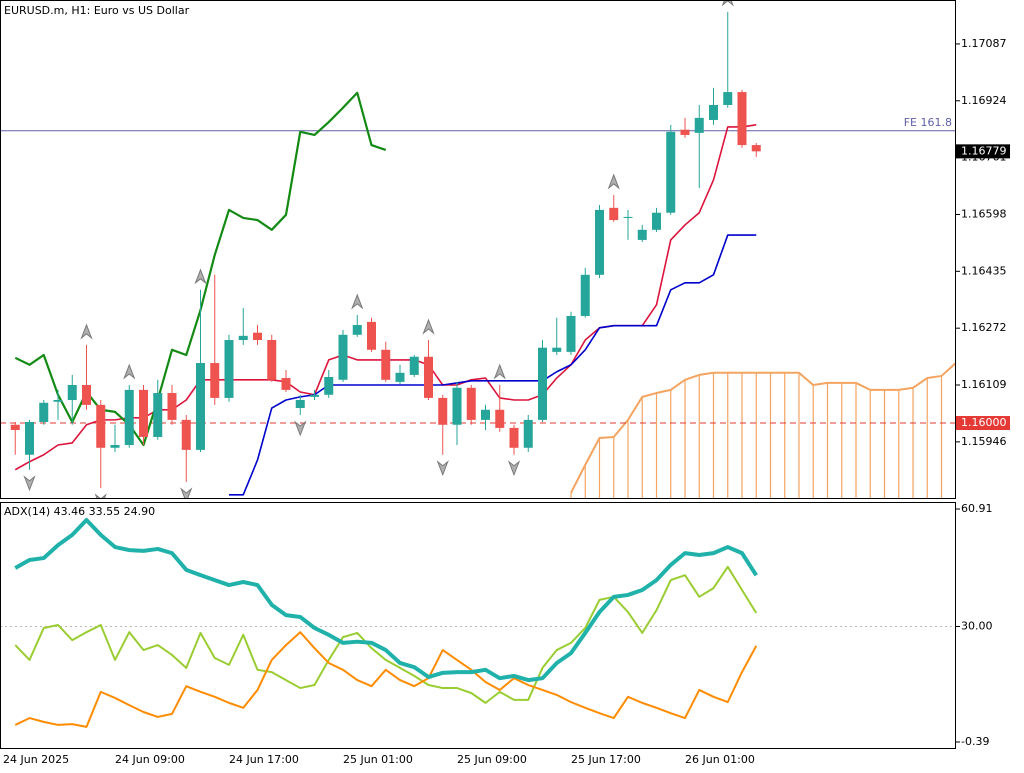  Describe the element at coordinates (977, 508) in the screenshot. I see `y-tick-label: 60.91` at that location.